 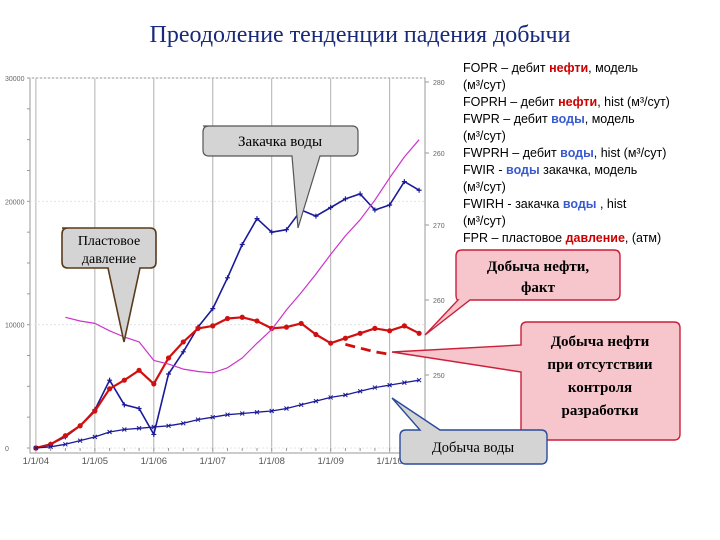 What do you see at coordinates (473, 448) in the screenshot?
I see `callout-text: Добыча воды` at bounding box center [473, 448].